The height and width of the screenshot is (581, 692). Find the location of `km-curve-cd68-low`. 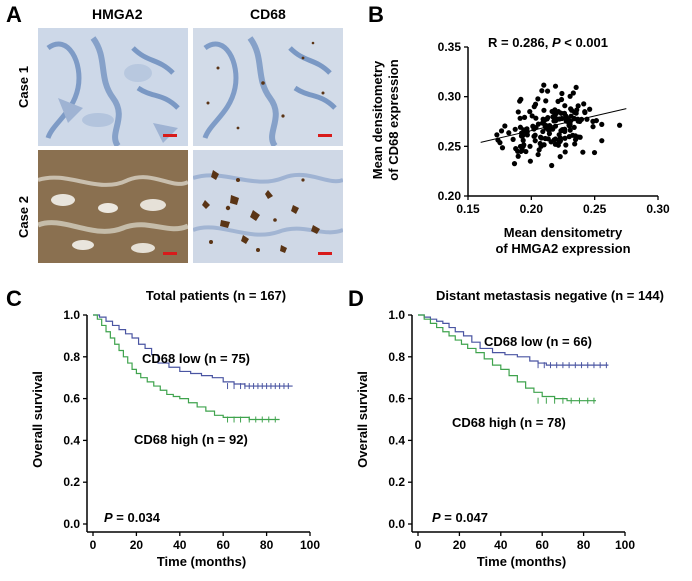

km-curve-cd68-low is located at coordinates (513, 340).